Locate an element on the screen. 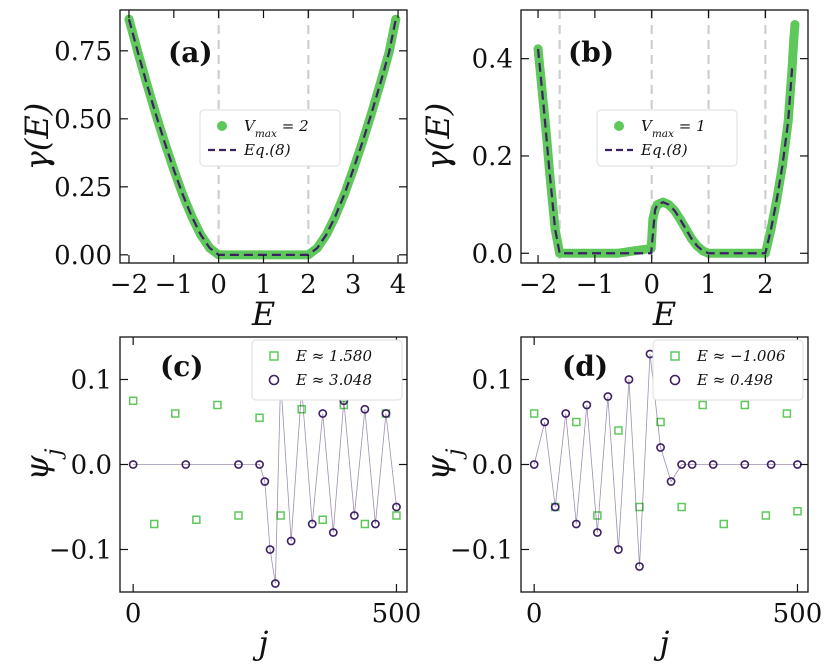 The height and width of the screenshot is (665, 830). y-tick-label: 0.00 is located at coordinates (83, 256).